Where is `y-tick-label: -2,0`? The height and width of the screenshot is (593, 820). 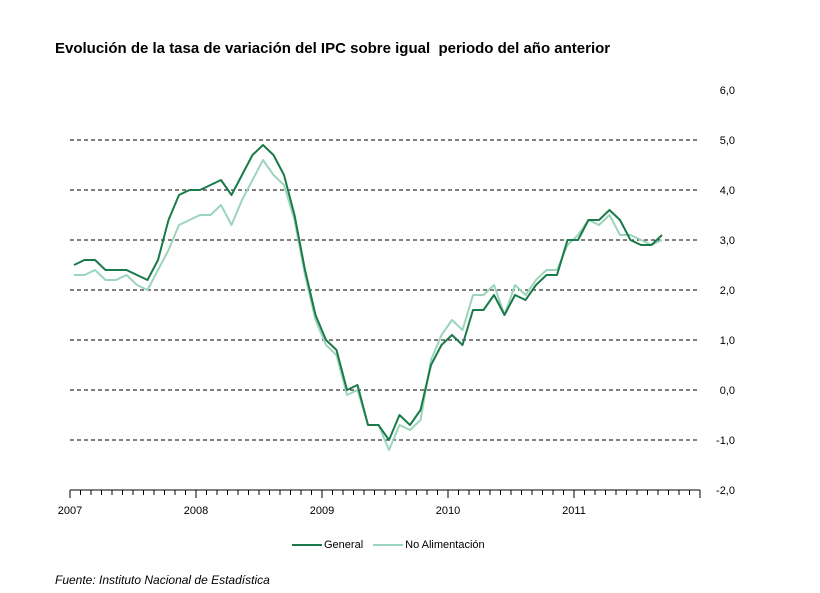 y-tick-label: -2,0 is located at coordinates (725, 491).